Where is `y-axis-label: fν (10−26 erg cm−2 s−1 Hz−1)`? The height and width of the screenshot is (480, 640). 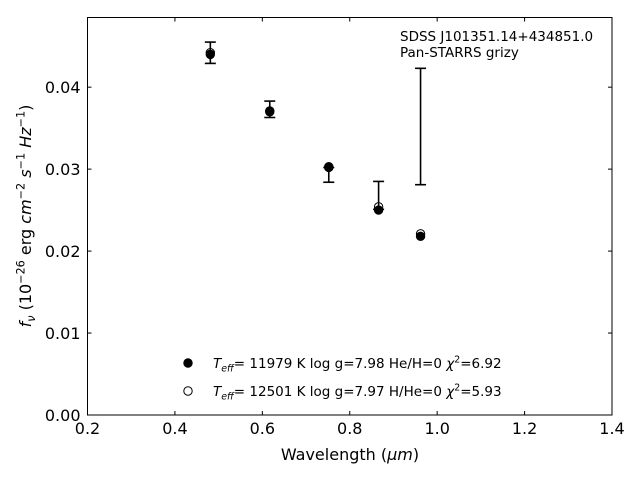
y-axis-label: fν (10−26 erg cm−2 s−1 Hz−1) is located at coordinates (26, 216).